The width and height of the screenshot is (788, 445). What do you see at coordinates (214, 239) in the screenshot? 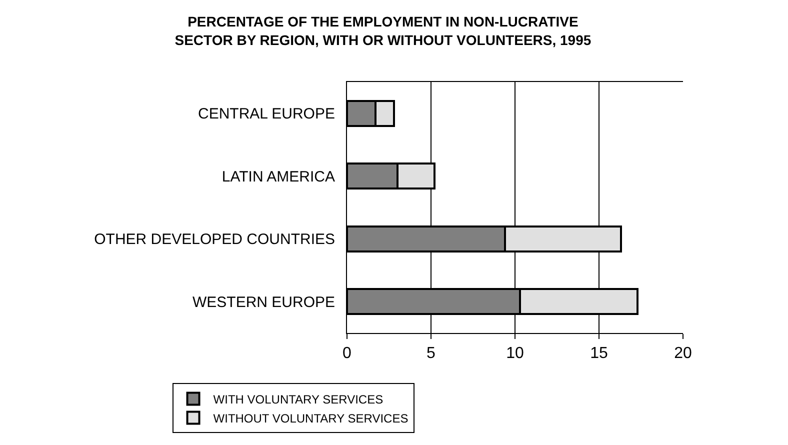
I see `y-tick-label: OTHER DEVELOPED COUNTRIES` at bounding box center [214, 239].